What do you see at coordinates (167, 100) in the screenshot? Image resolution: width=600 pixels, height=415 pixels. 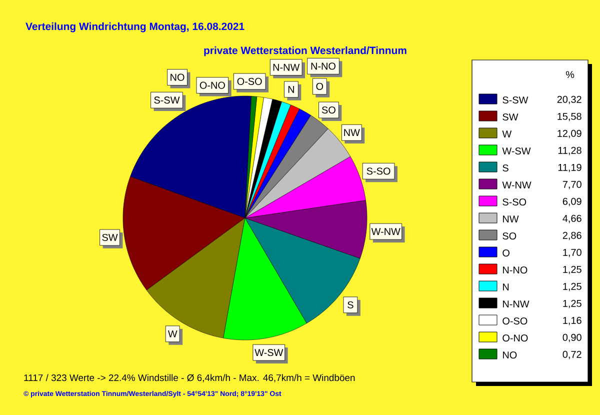 I see `slice-label: S-SW` at bounding box center [167, 100].